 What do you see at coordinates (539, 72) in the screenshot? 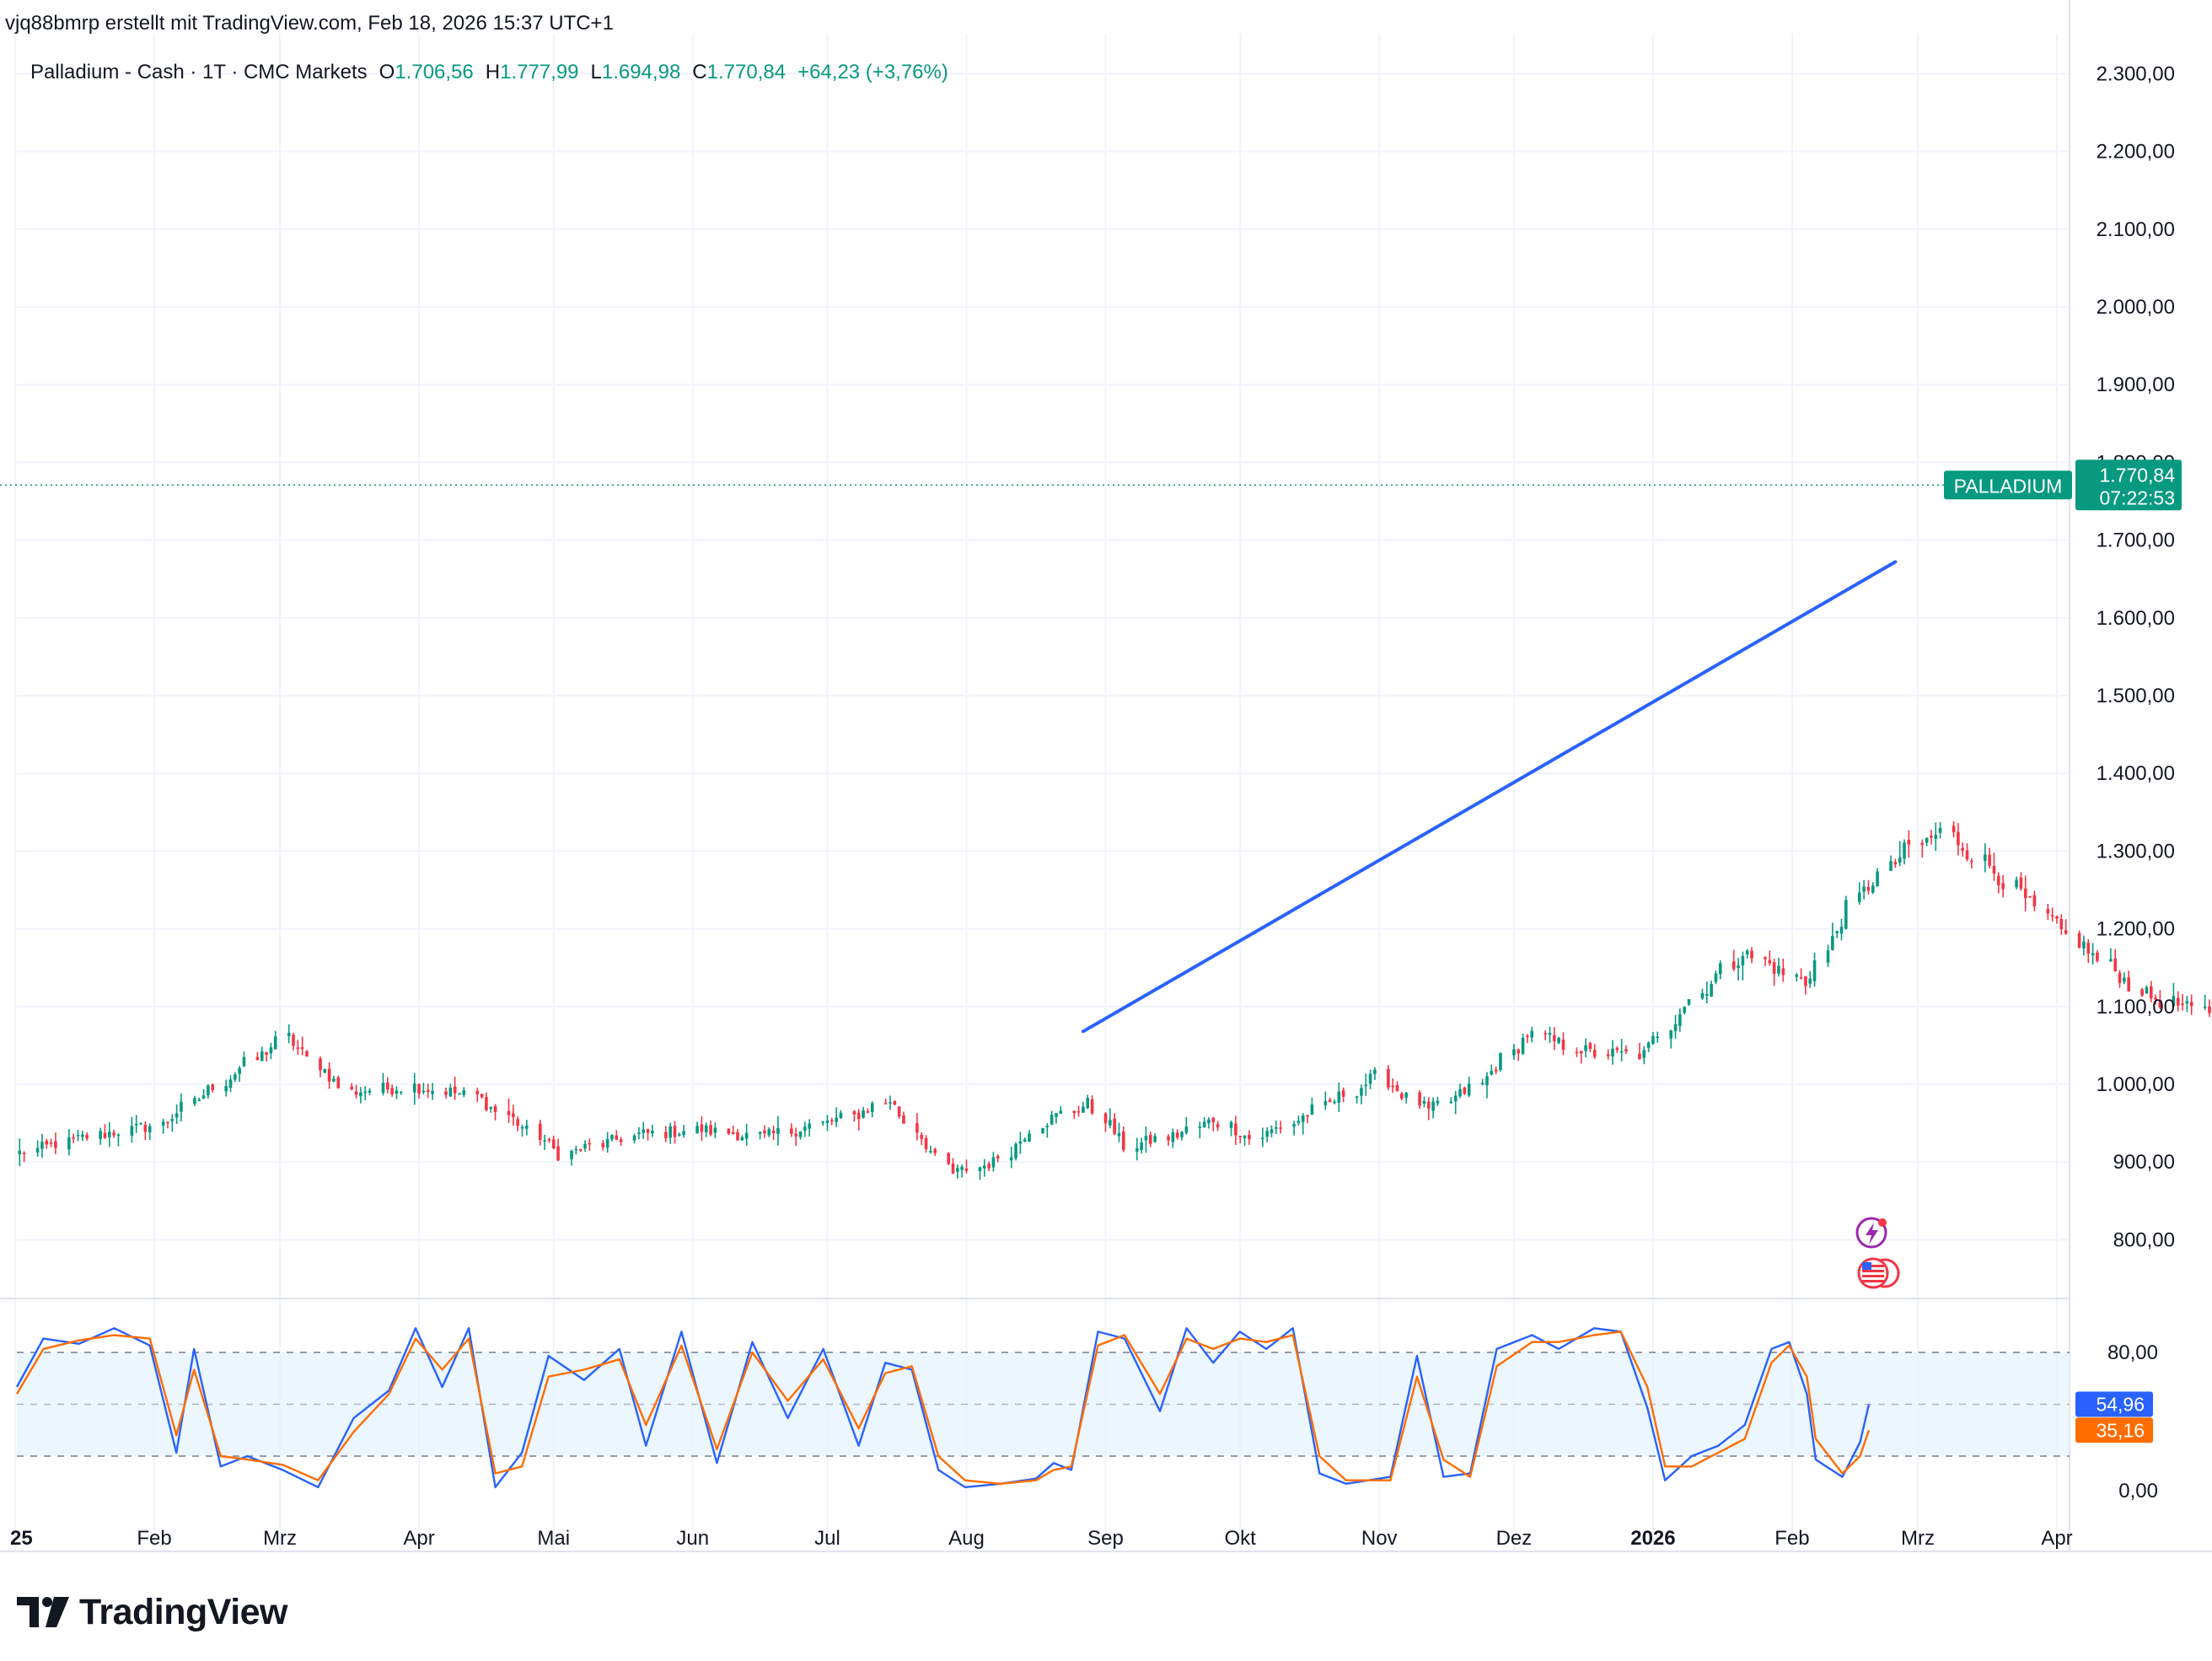
I see `legend-high: 1.777,99` at bounding box center [539, 72].